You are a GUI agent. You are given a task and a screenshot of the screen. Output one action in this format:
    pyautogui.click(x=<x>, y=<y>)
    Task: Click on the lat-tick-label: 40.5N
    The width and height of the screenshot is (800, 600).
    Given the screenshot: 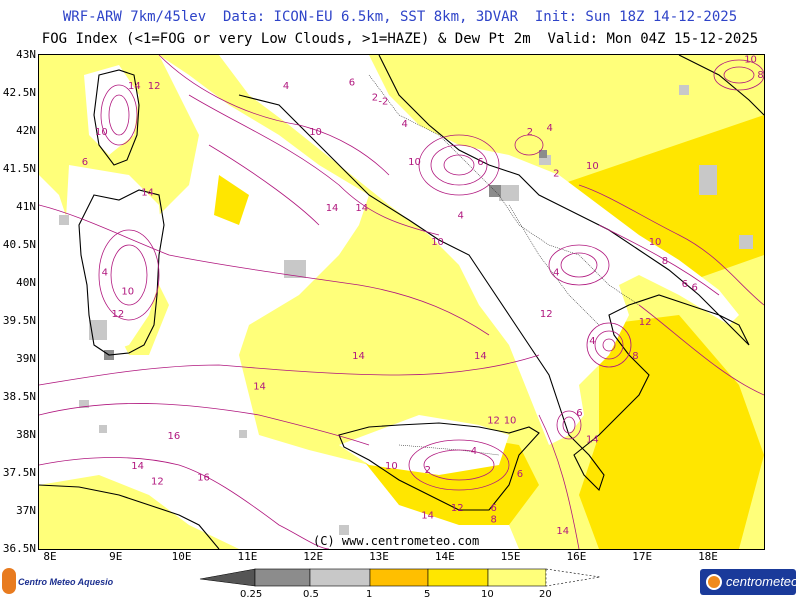 What is the action you would take?
    pyautogui.click(x=19, y=244)
    